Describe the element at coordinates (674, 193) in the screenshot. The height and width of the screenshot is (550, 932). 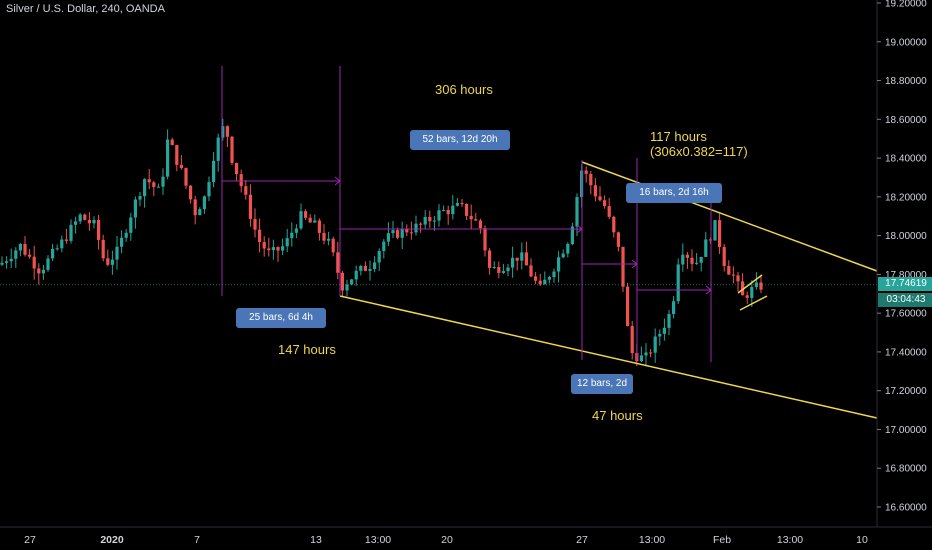
I see `measure-label-3: 16 bars, 2d 16h` at that location.